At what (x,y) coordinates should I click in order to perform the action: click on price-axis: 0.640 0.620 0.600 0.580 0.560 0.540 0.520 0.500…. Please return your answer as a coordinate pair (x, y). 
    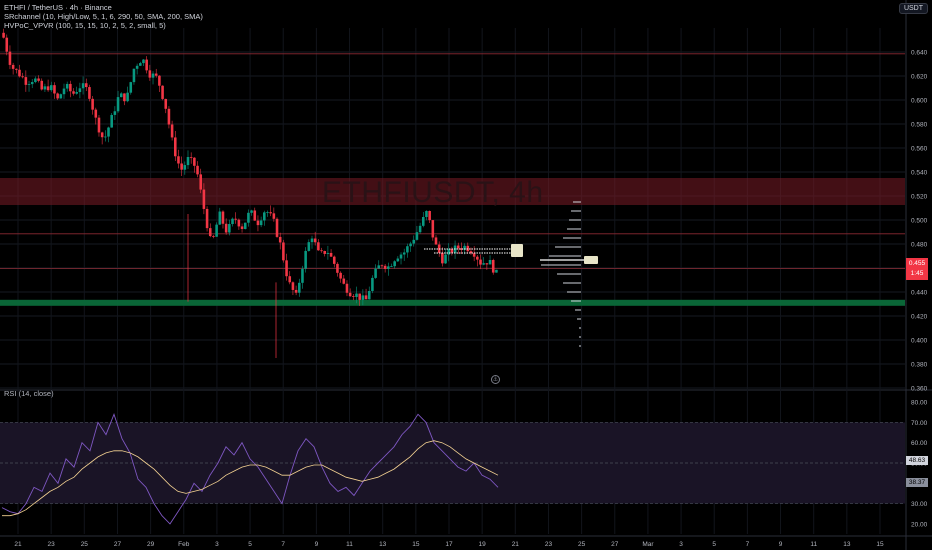
    Looking at the image, I should click on (919, 221).